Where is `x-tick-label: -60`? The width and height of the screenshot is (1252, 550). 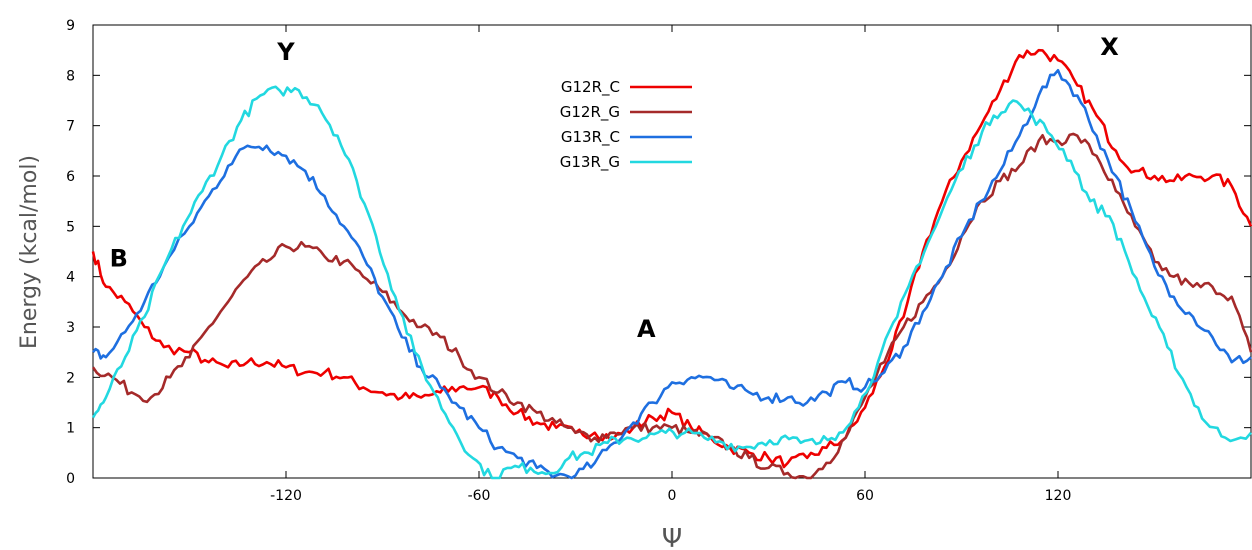
x-tick-label: -60 is located at coordinates (479, 496).